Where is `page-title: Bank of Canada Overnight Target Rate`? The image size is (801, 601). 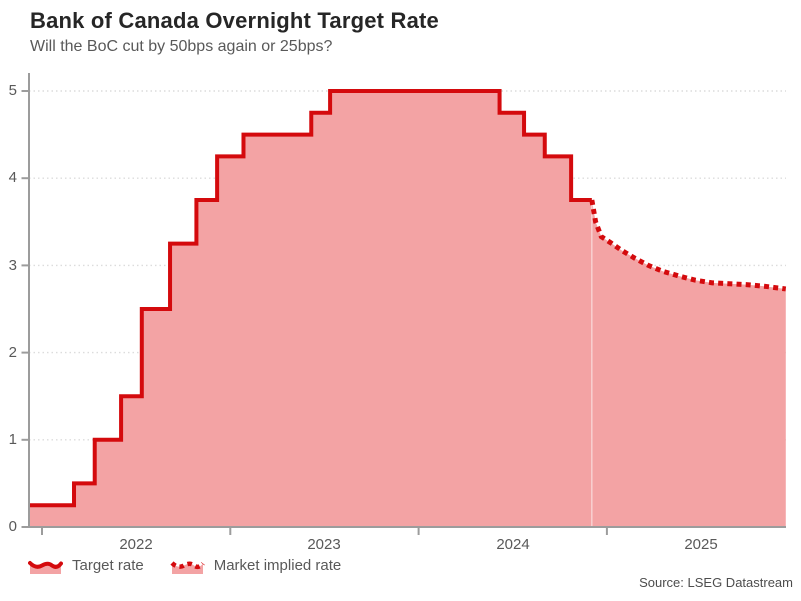
page-title: Bank of Canada Overnight Target Rate is located at coordinates (234, 20).